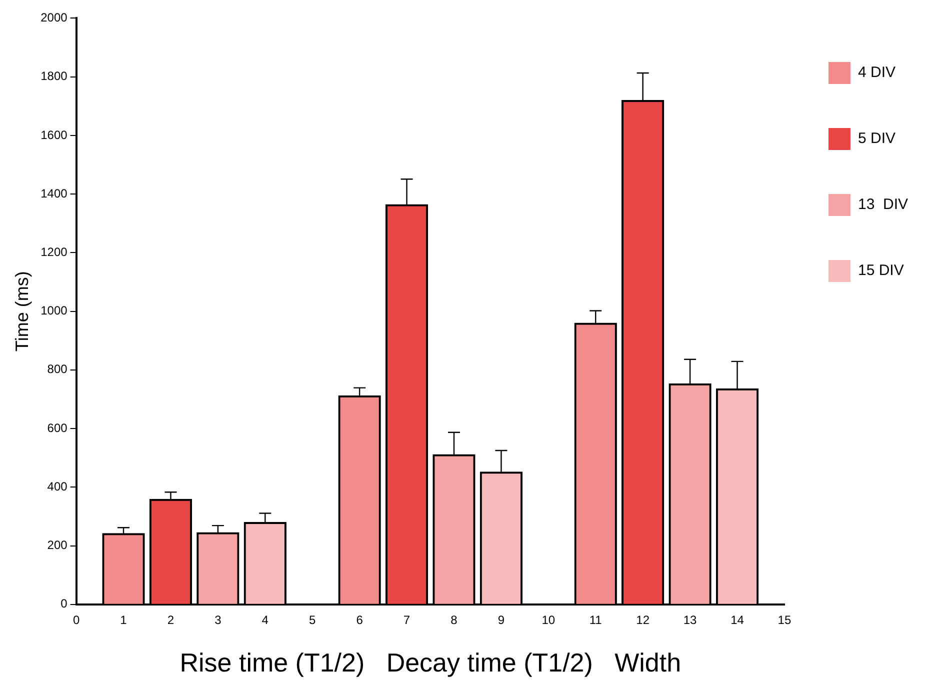 Image resolution: width=937 pixels, height=692 pixels. What do you see at coordinates (54, 135) in the screenshot?
I see `y-tick-label: 1600` at bounding box center [54, 135].